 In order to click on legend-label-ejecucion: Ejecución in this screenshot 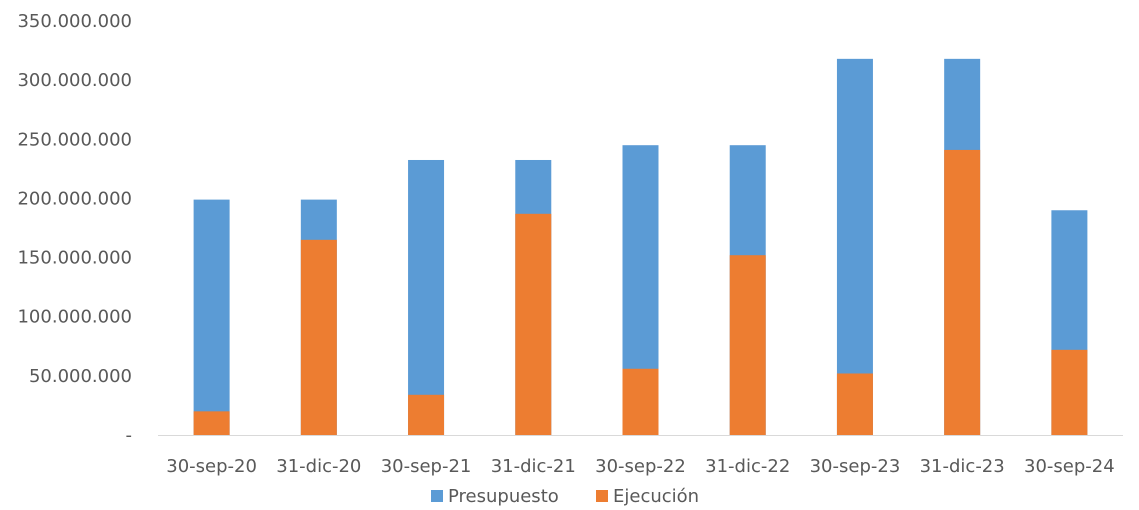, I will do `click(656, 496)`.